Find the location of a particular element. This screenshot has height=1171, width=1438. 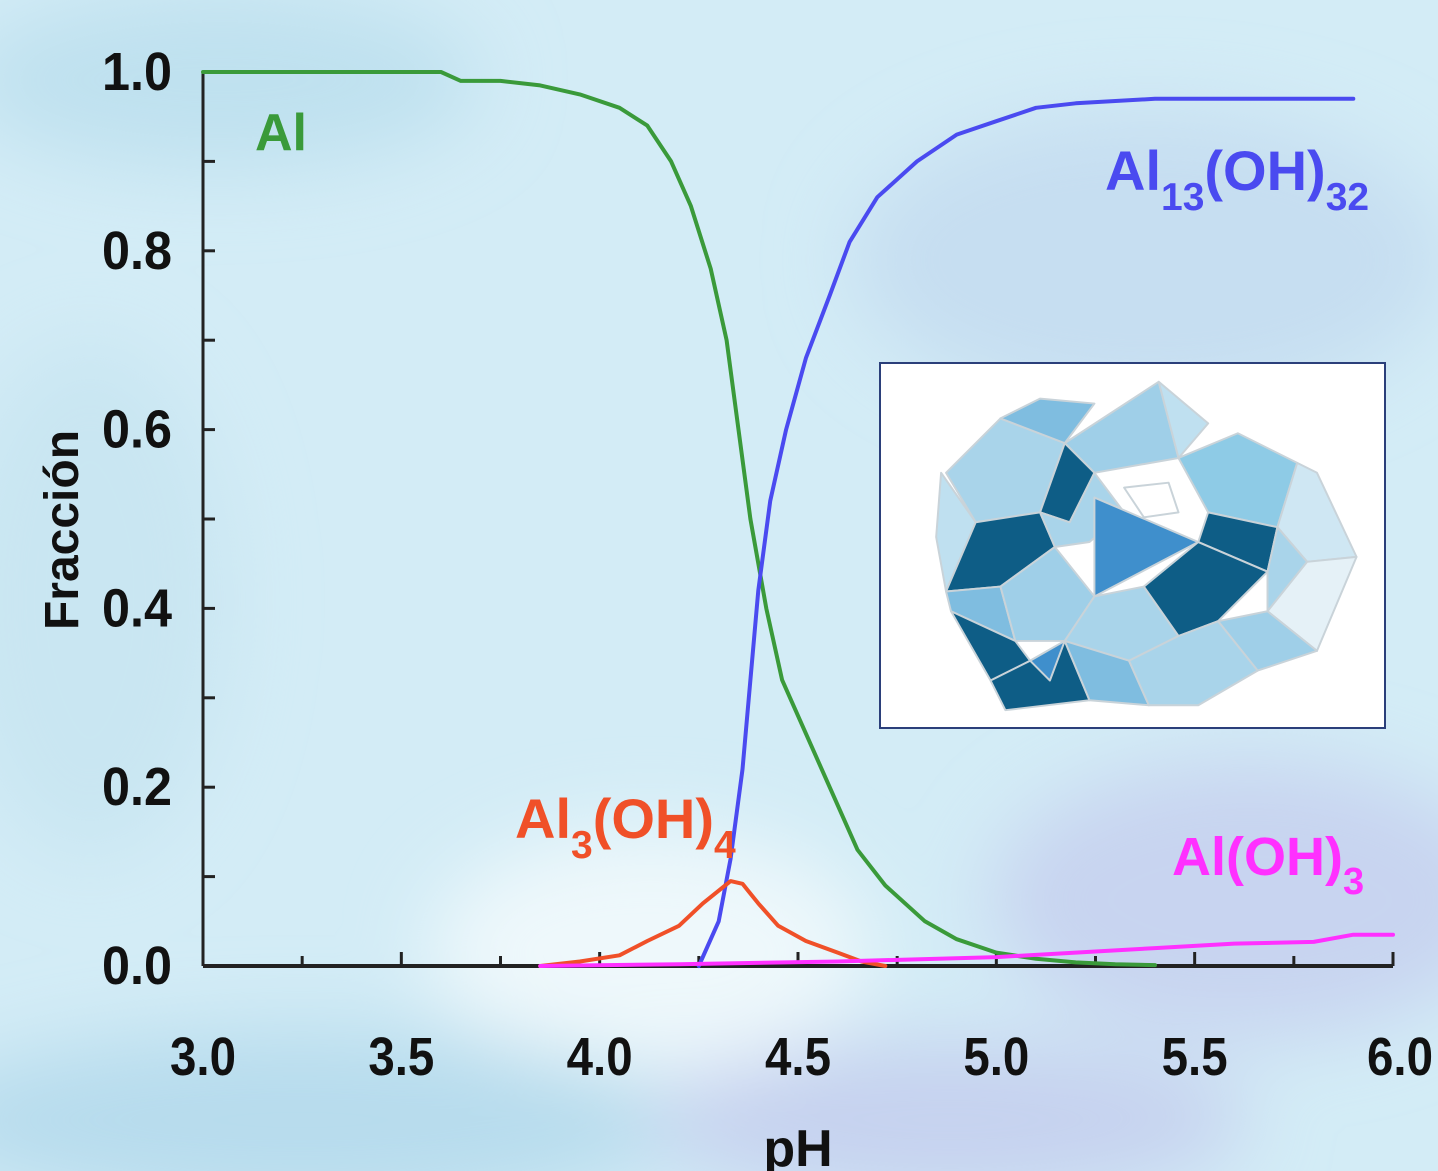

y-tick-label: 0.2 is located at coordinates (137, 787).